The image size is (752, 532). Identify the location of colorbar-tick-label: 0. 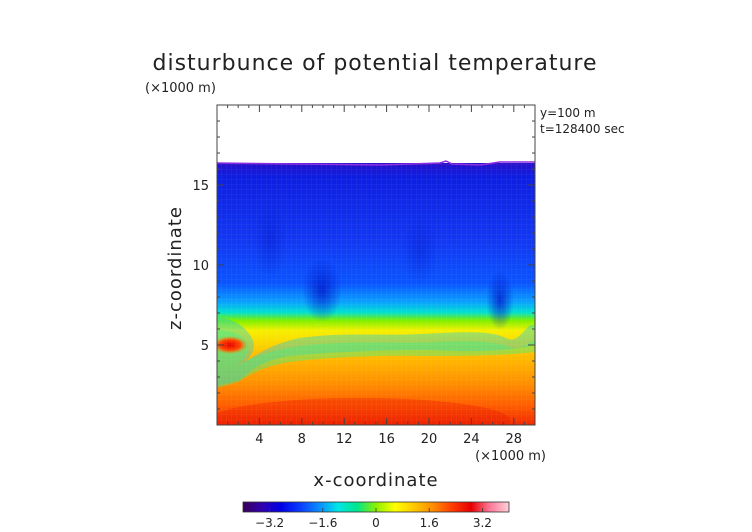
(376, 523).